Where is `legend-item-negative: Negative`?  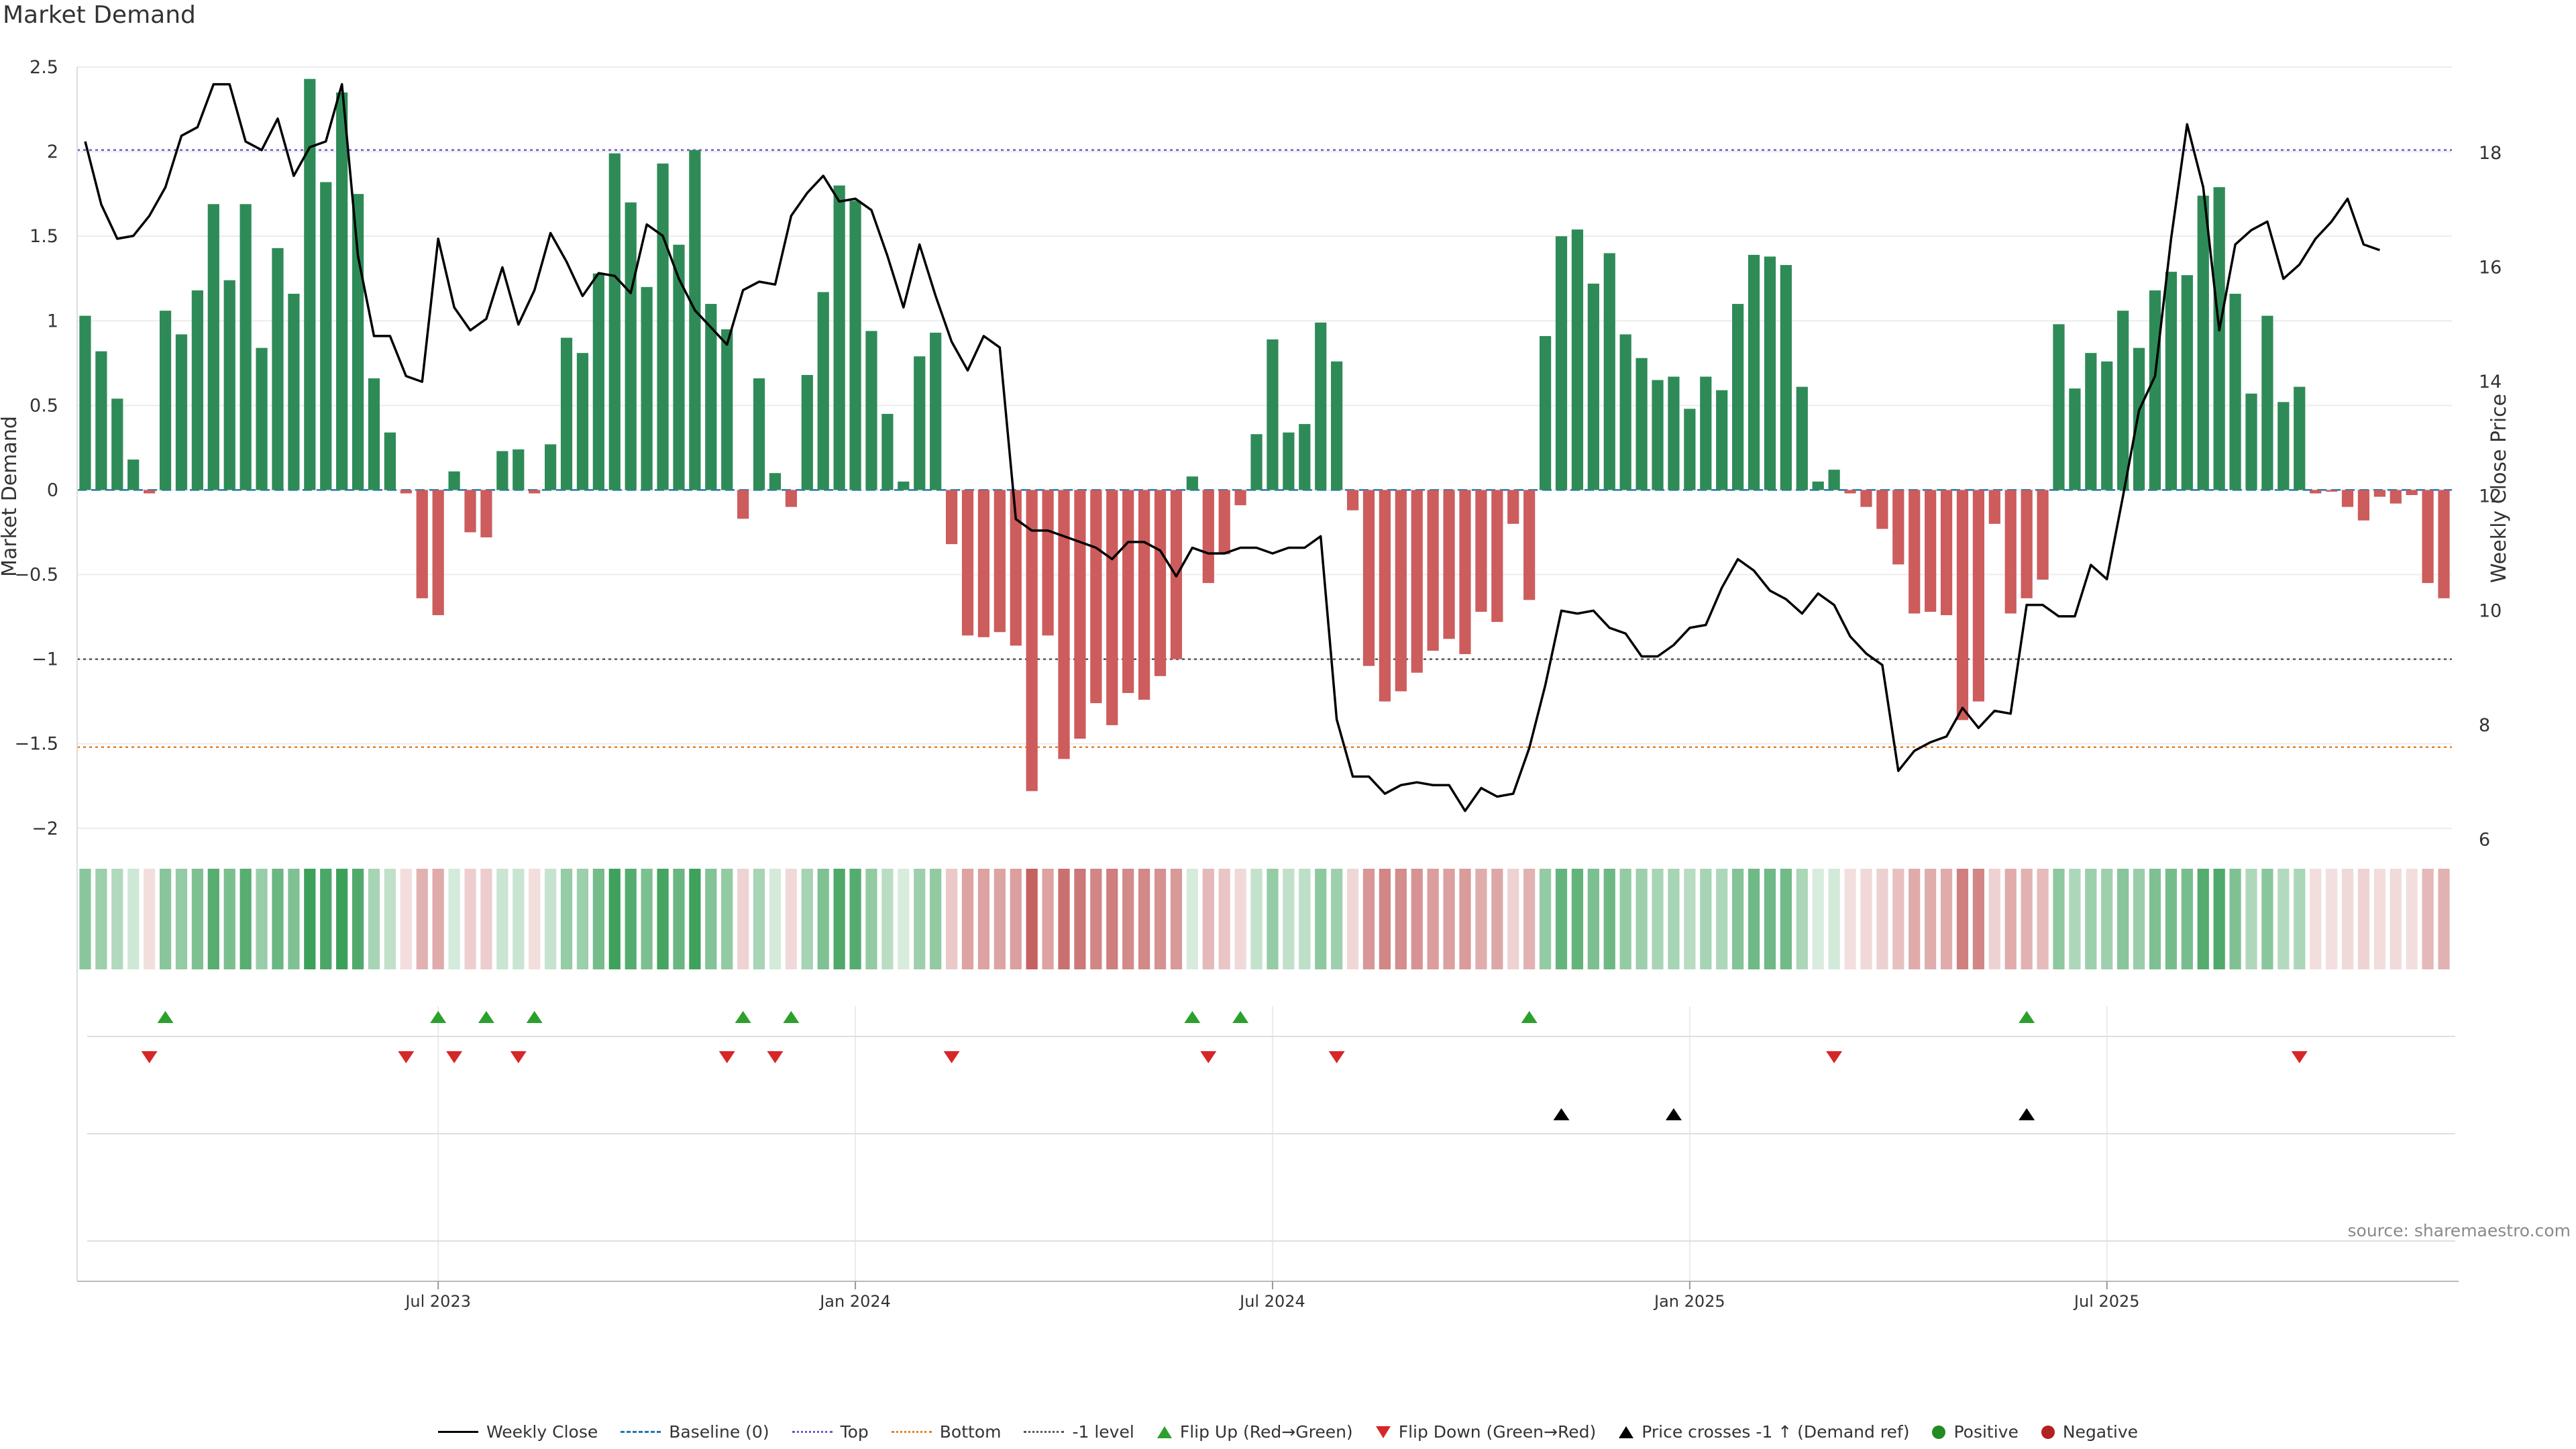 legend-item-negative: Negative is located at coordinates (2089, 1432).